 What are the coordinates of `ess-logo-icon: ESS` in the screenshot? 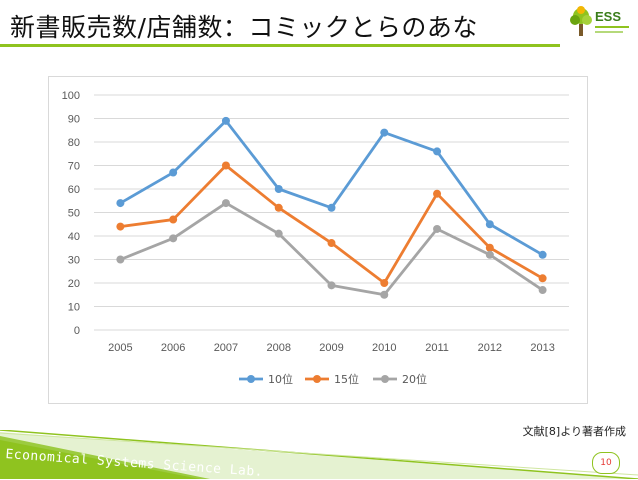 It's located at (599, 21).